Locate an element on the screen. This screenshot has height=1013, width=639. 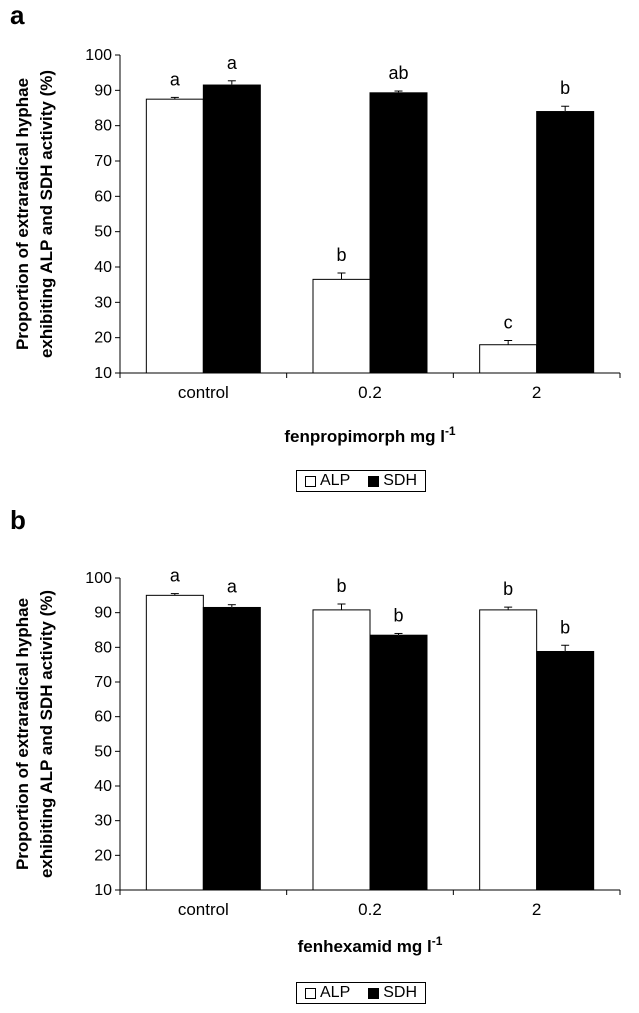
significance-letter: ab is located at coordinates (398, 73).